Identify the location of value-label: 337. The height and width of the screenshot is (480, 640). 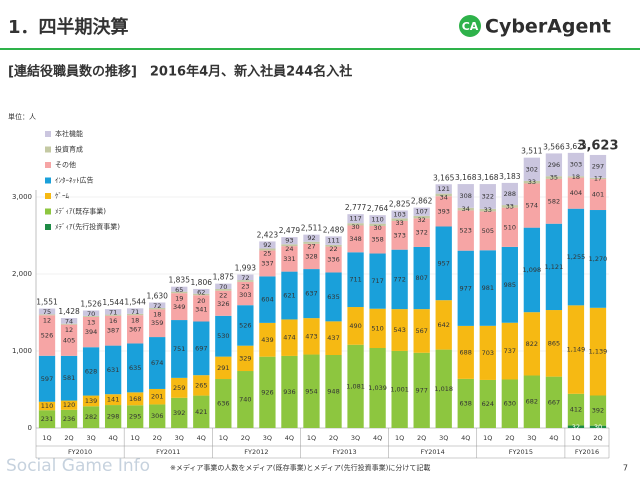
(267, 263).